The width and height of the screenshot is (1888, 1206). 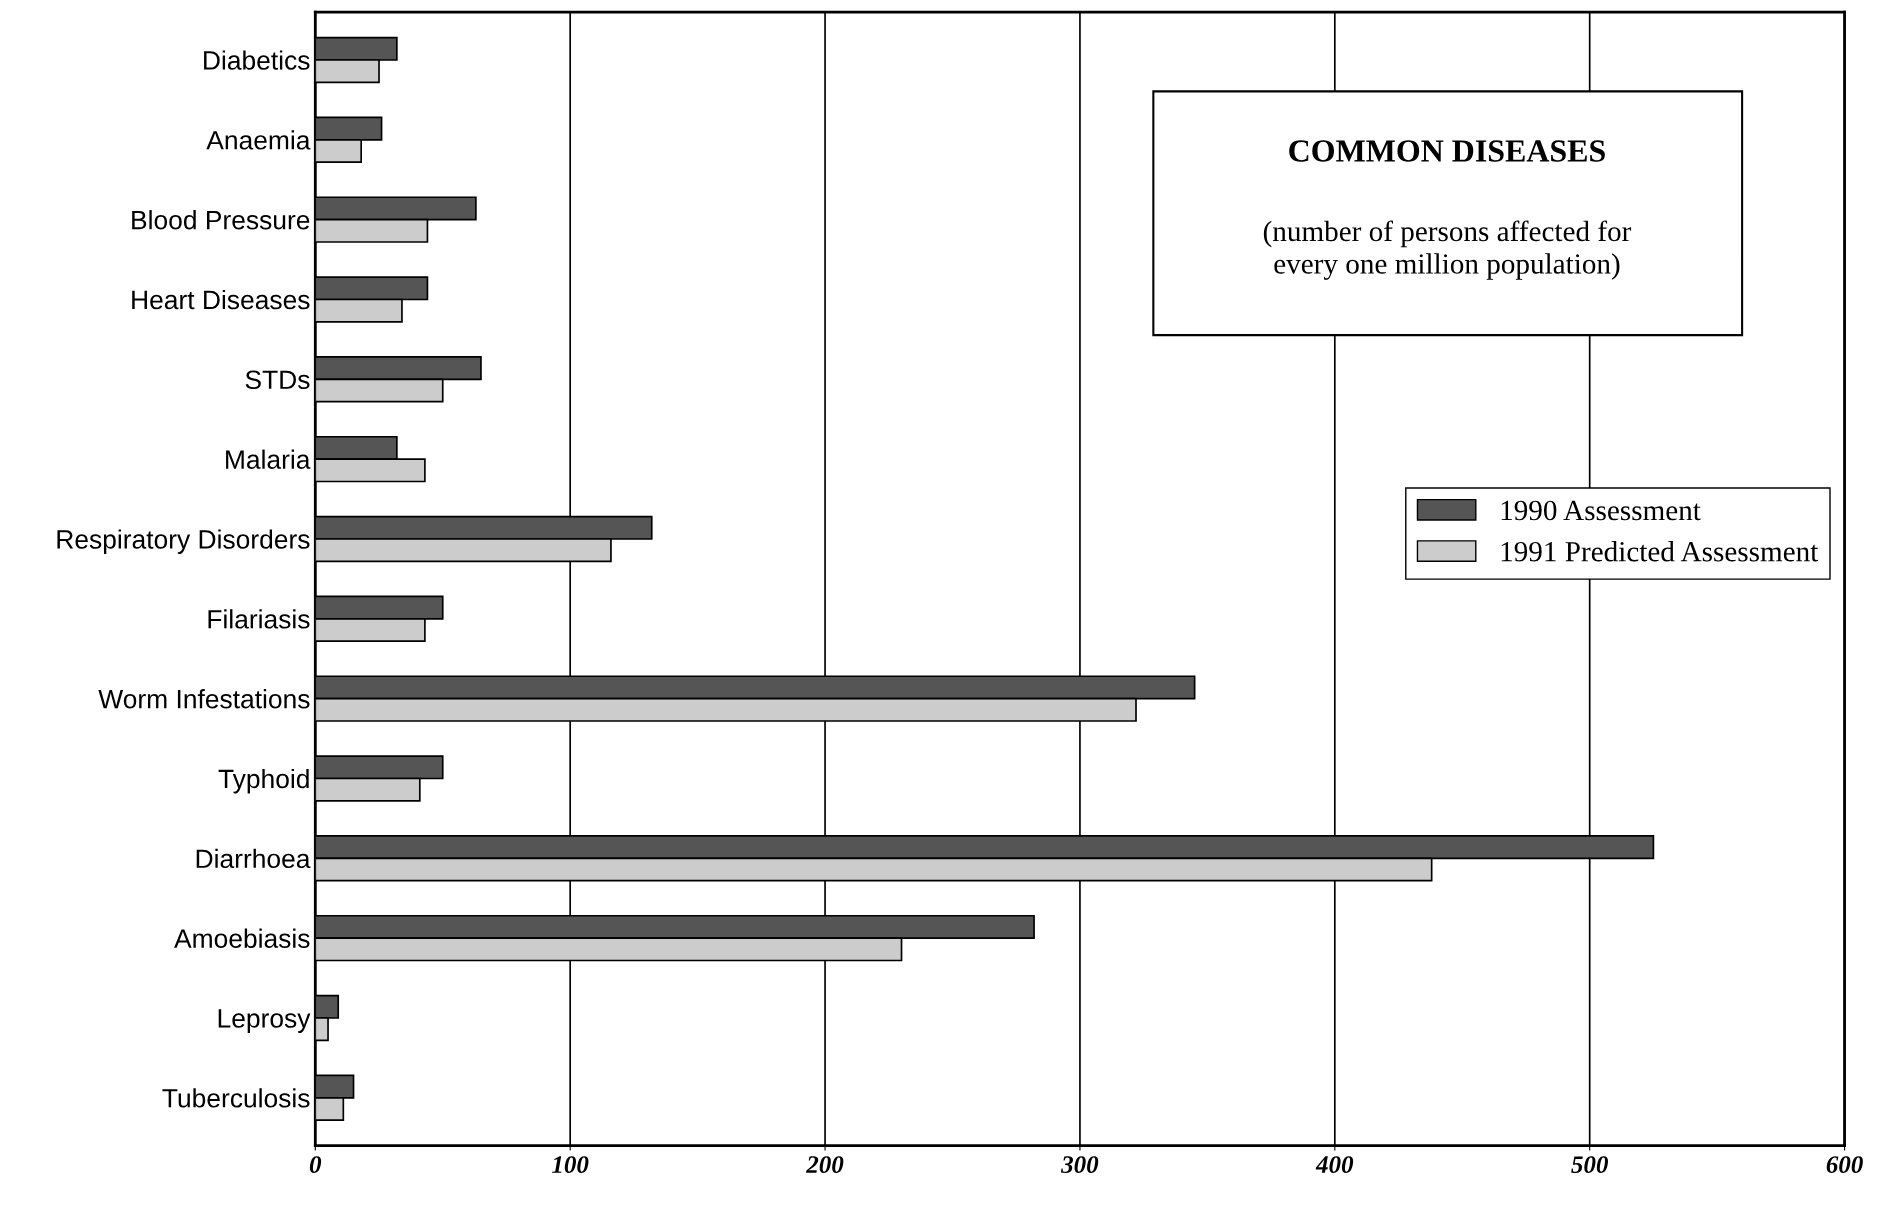 What do you see at coordinates (257, 60) in the screenshot?
I see `y-tick-label: Diabetics` at bounding box center [257, 60].